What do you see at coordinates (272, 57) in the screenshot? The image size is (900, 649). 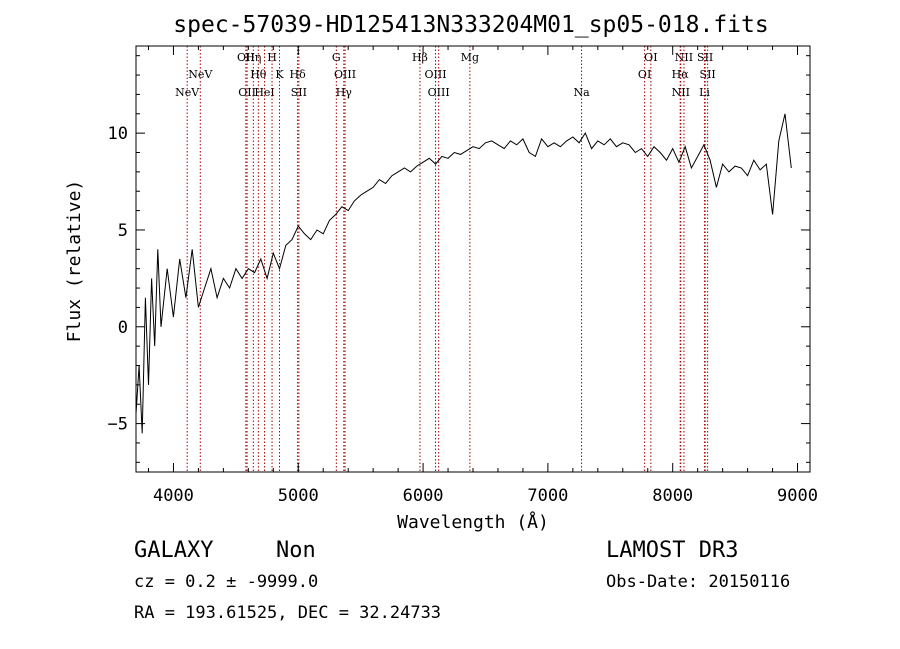 I see `line-marker-label: H` at bounding box center [272, 57].